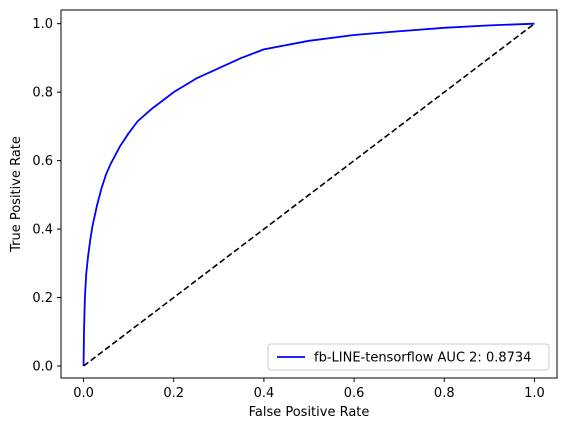 This screenshot has width=567, height=432. Describe the element at coordinates (42, 298) in the screenshot. I see `y-tick-label: 0.2` at that location.